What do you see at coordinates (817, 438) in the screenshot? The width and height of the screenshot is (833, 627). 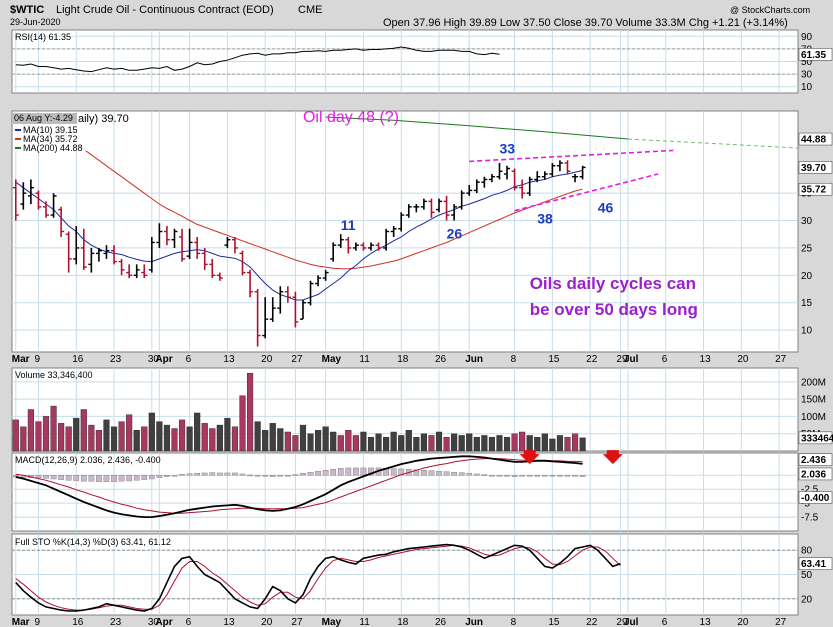 I see `volume-last-value: 33346400` at bounding box center [817, 438].